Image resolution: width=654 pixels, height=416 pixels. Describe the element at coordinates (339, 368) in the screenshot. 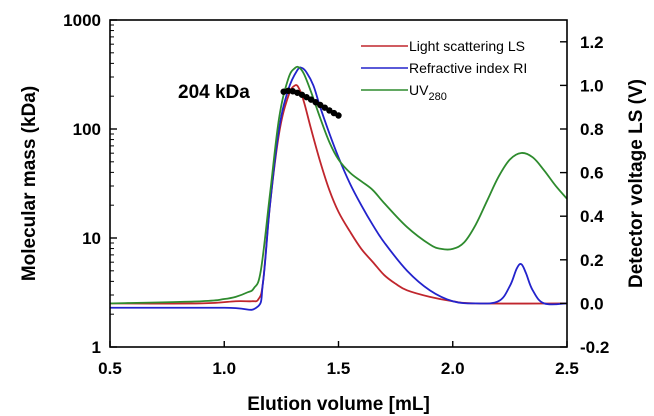

I see `x-tick-label: 1.5` at that location.